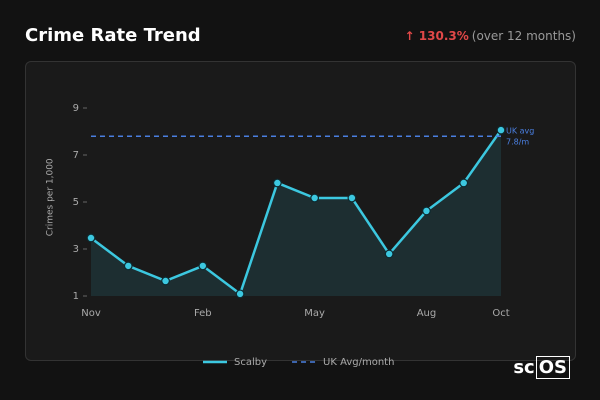  I want to click on reference-value-label: 7.8/m, so click(517, 142).